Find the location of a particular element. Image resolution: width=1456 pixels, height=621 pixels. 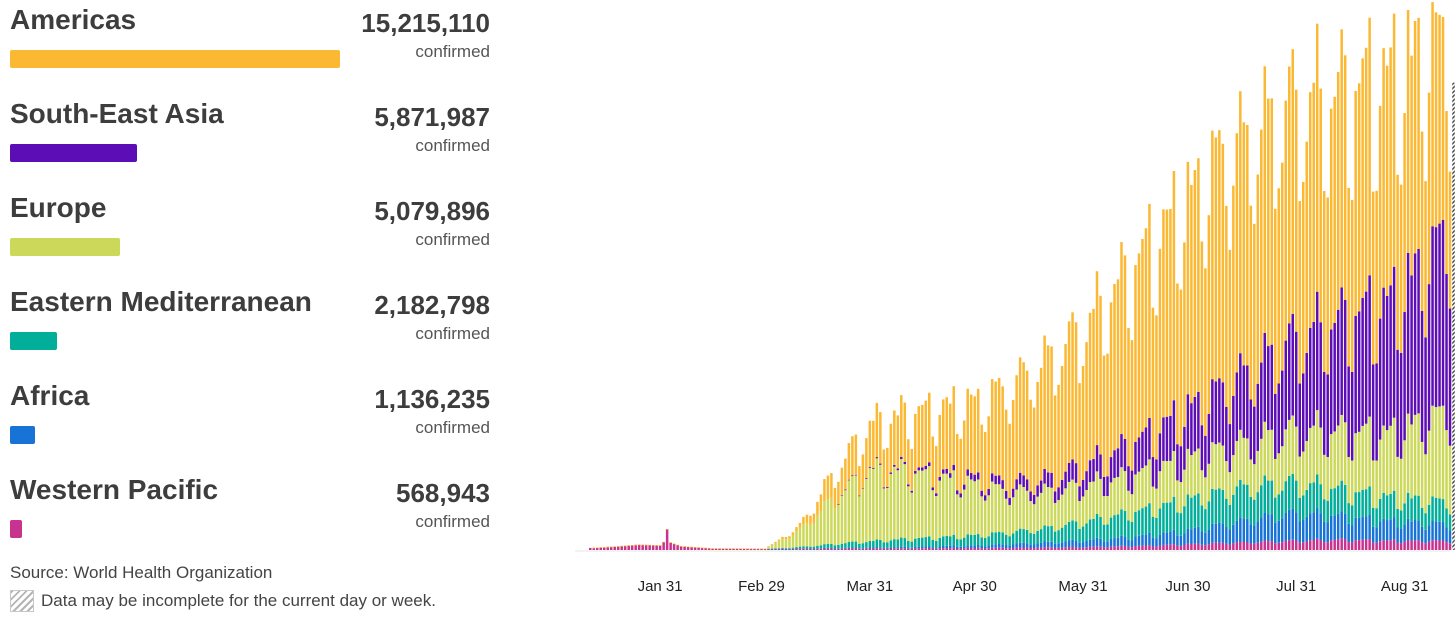

region-unit: confirmed is located at coordinates (452, 145).